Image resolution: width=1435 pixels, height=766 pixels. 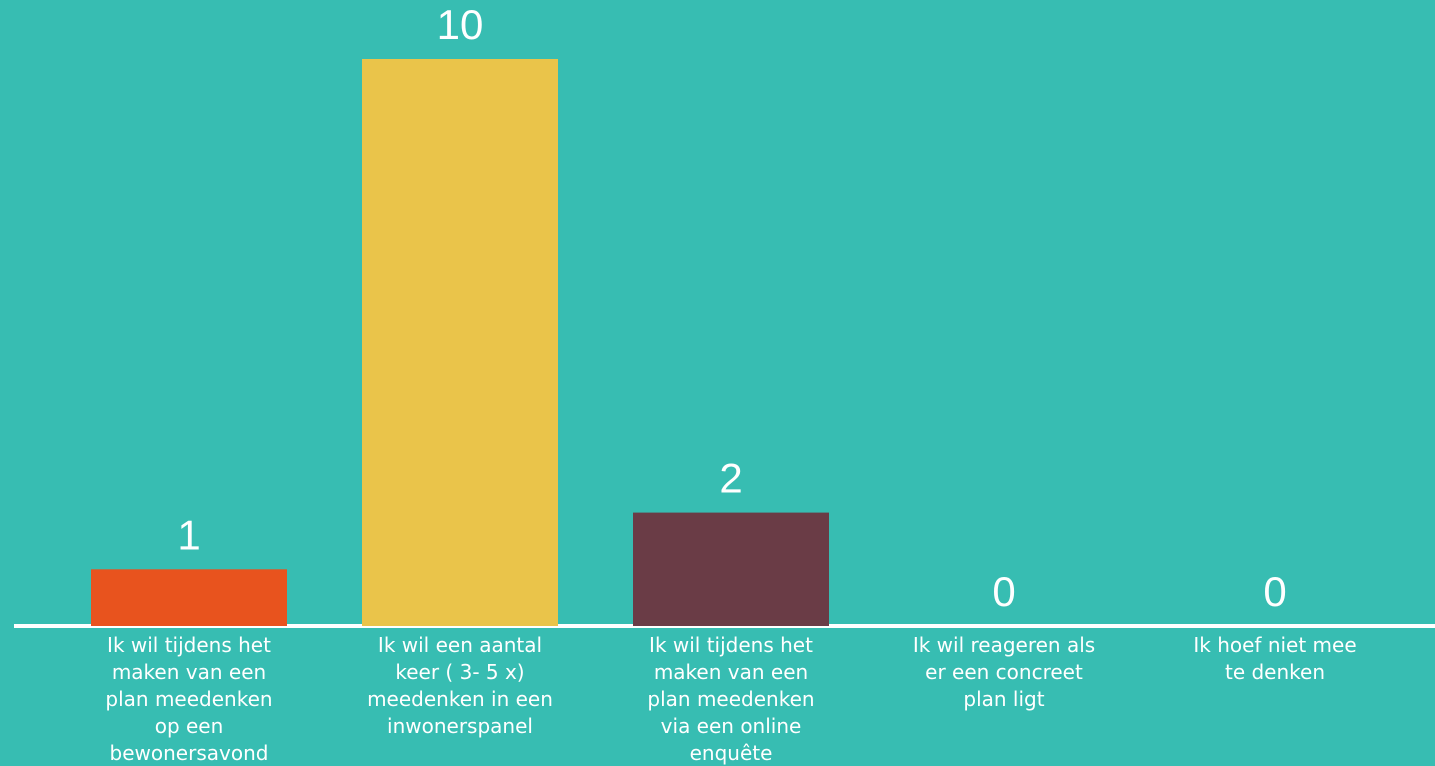 What do you see at coordinates (1274, 658) in the screenshot?
I see `category-label-5: Ik hoef niet mee te denken` at bounding box center [1274, 658].